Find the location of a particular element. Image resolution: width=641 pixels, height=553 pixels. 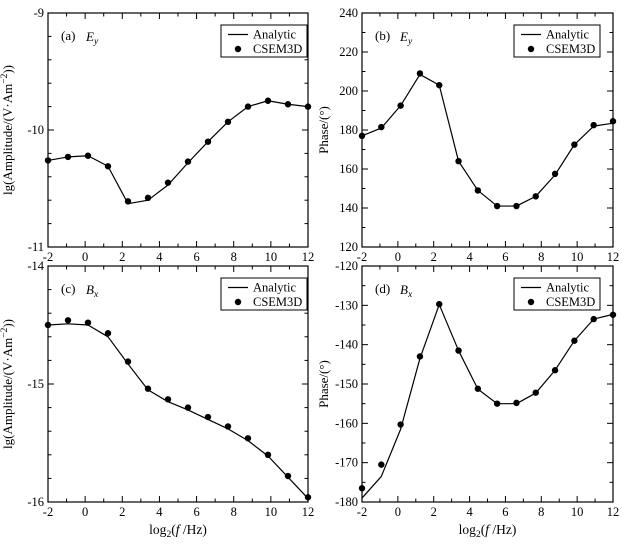

y-tick-label: -14 is located at coordinates (35, 266).